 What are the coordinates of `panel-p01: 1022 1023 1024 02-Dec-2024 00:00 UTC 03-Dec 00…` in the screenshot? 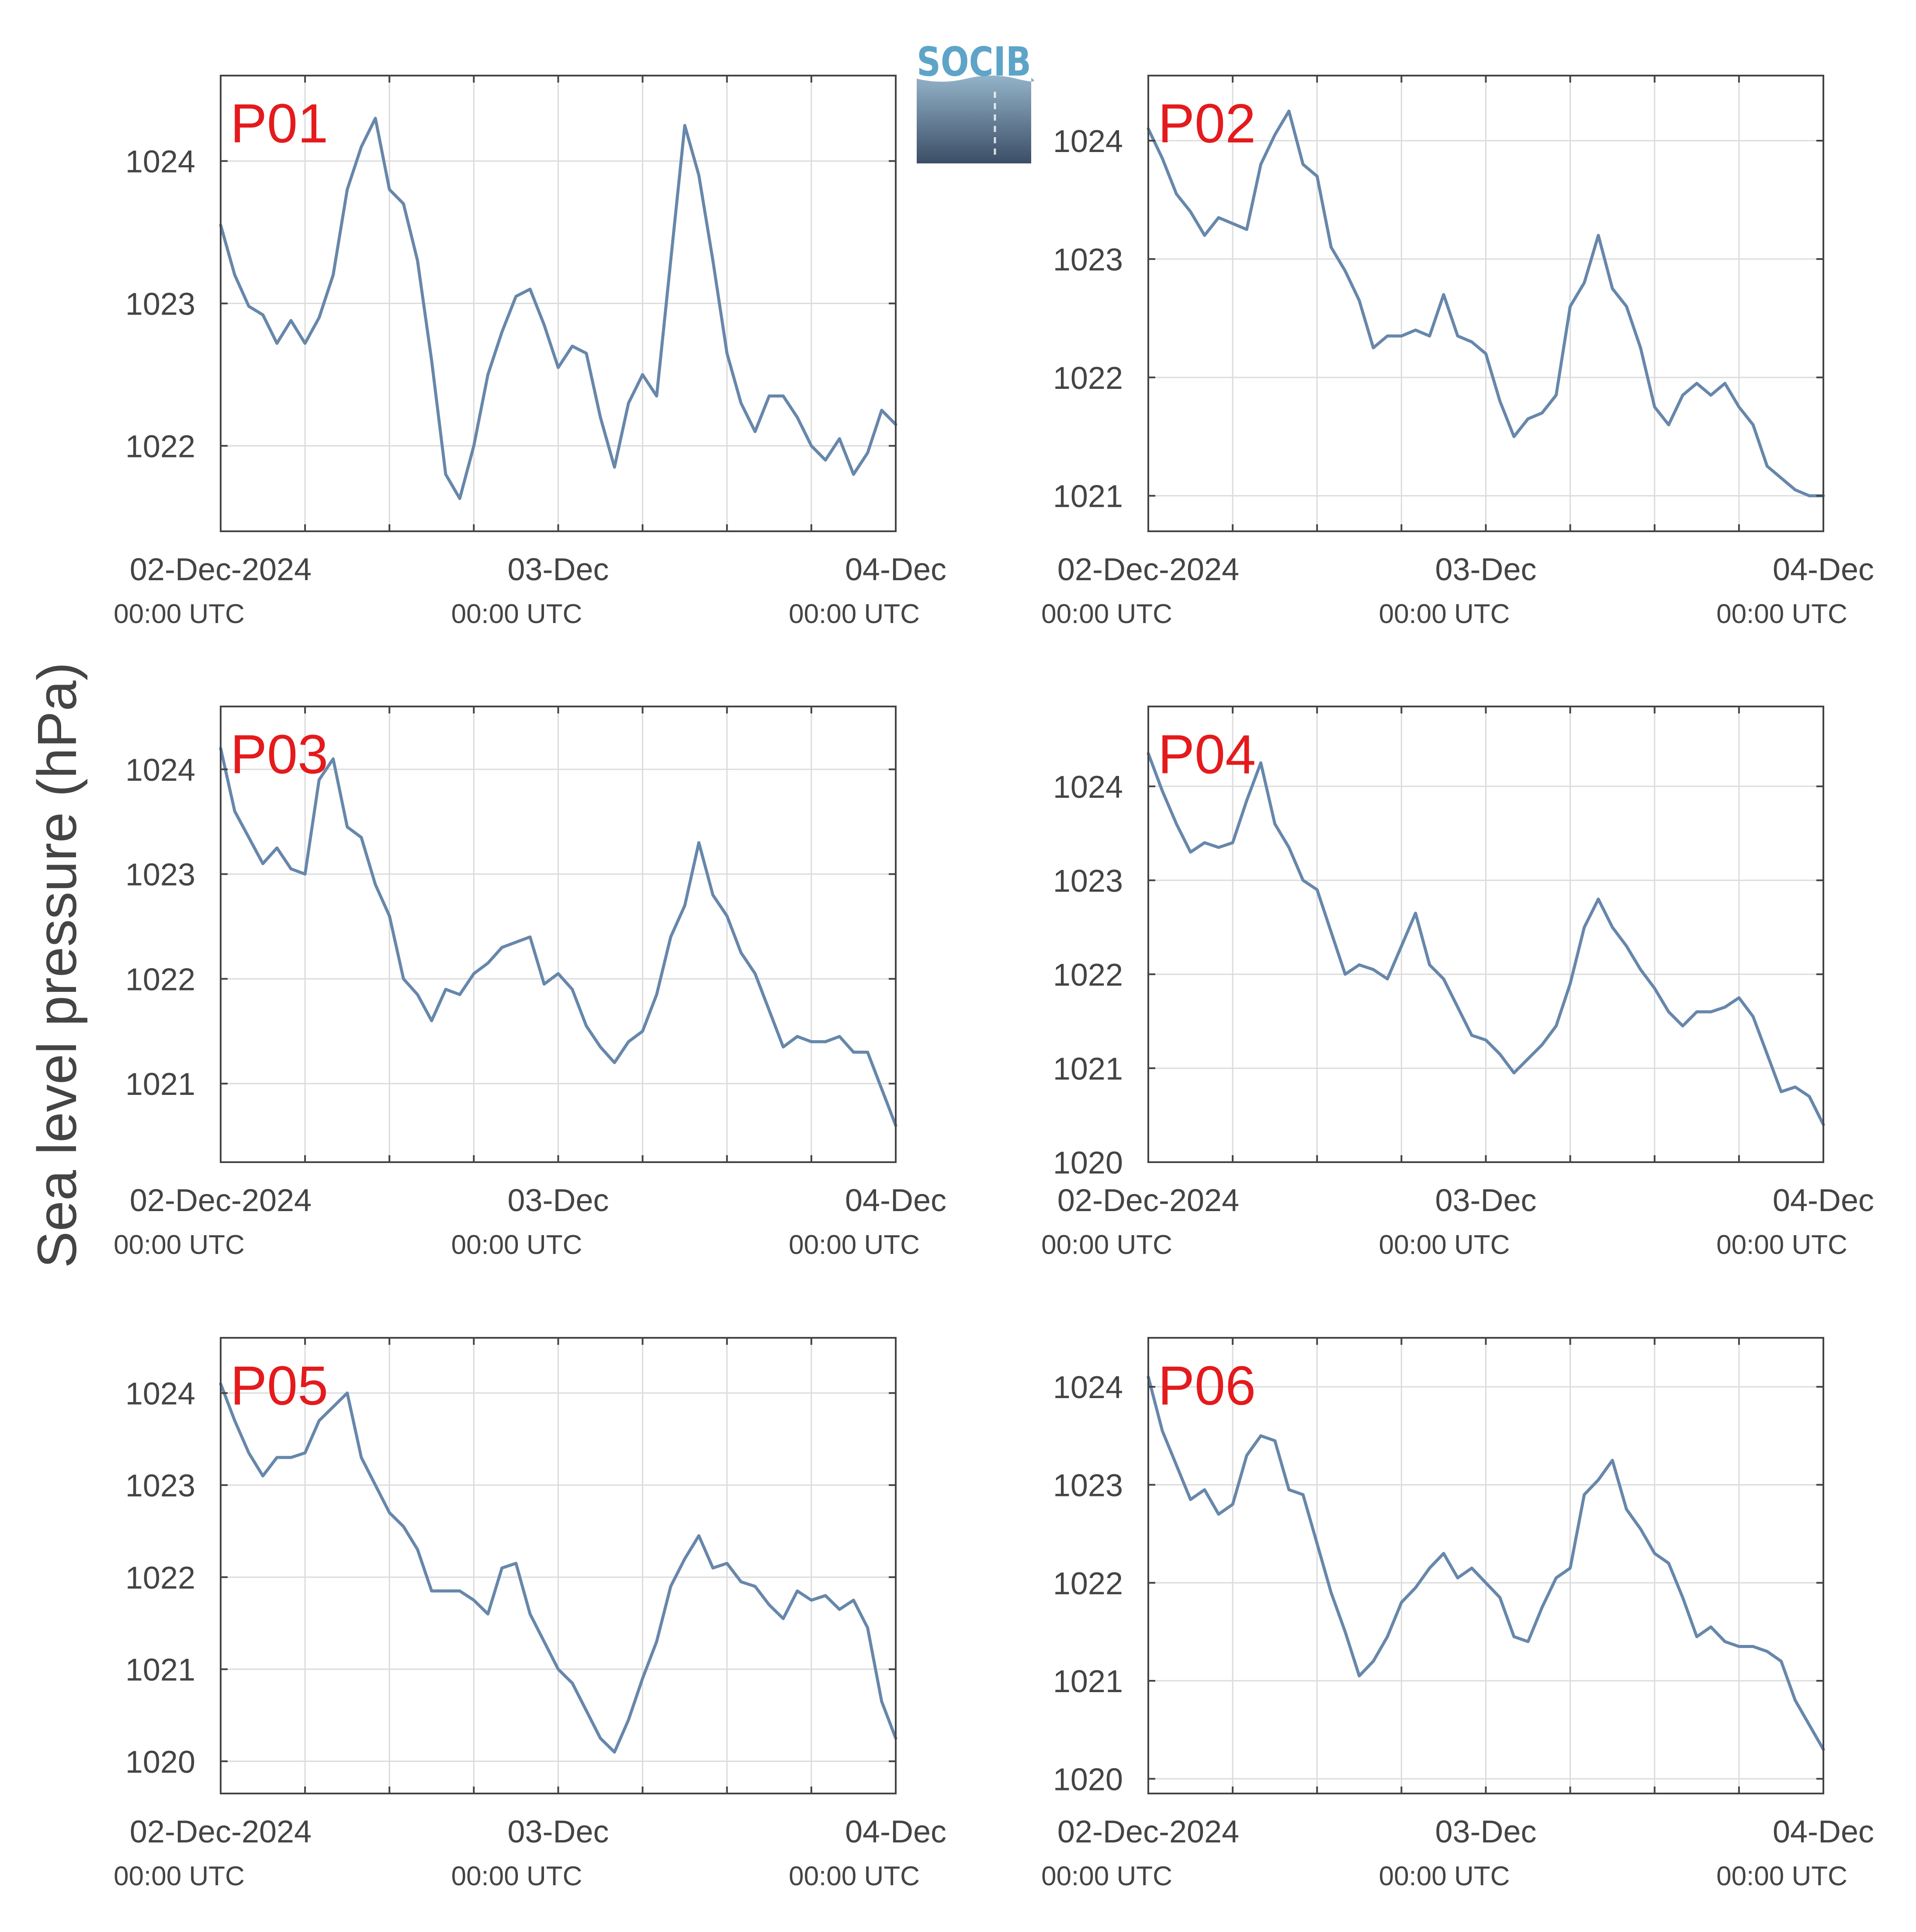 It's located at (530, 352).